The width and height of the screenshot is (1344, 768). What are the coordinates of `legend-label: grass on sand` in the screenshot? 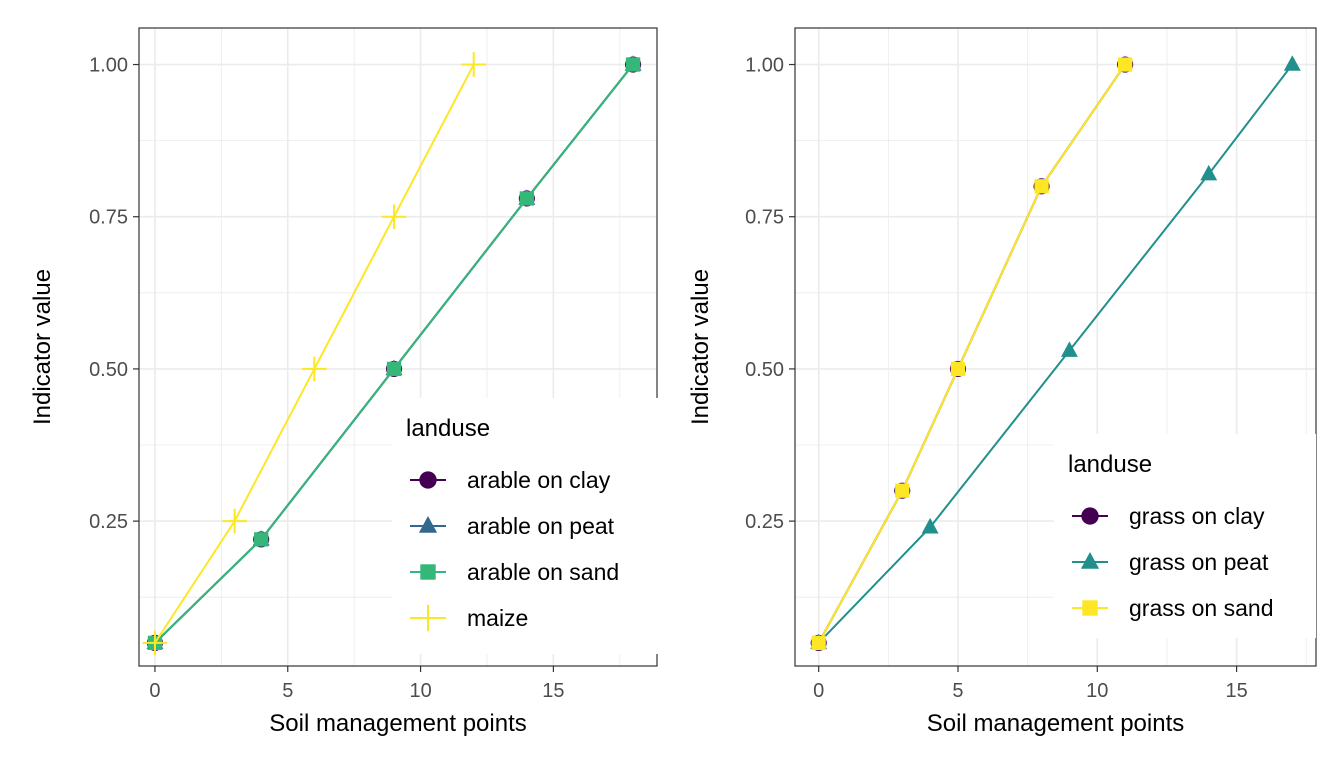 It's located at (1201, 608).